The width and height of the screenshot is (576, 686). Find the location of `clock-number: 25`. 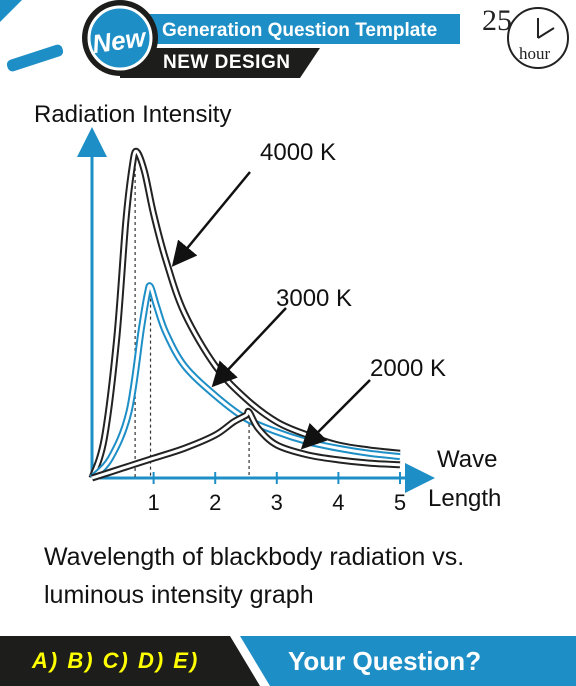

clock-number: 25 is located at coordinates (497, 20).